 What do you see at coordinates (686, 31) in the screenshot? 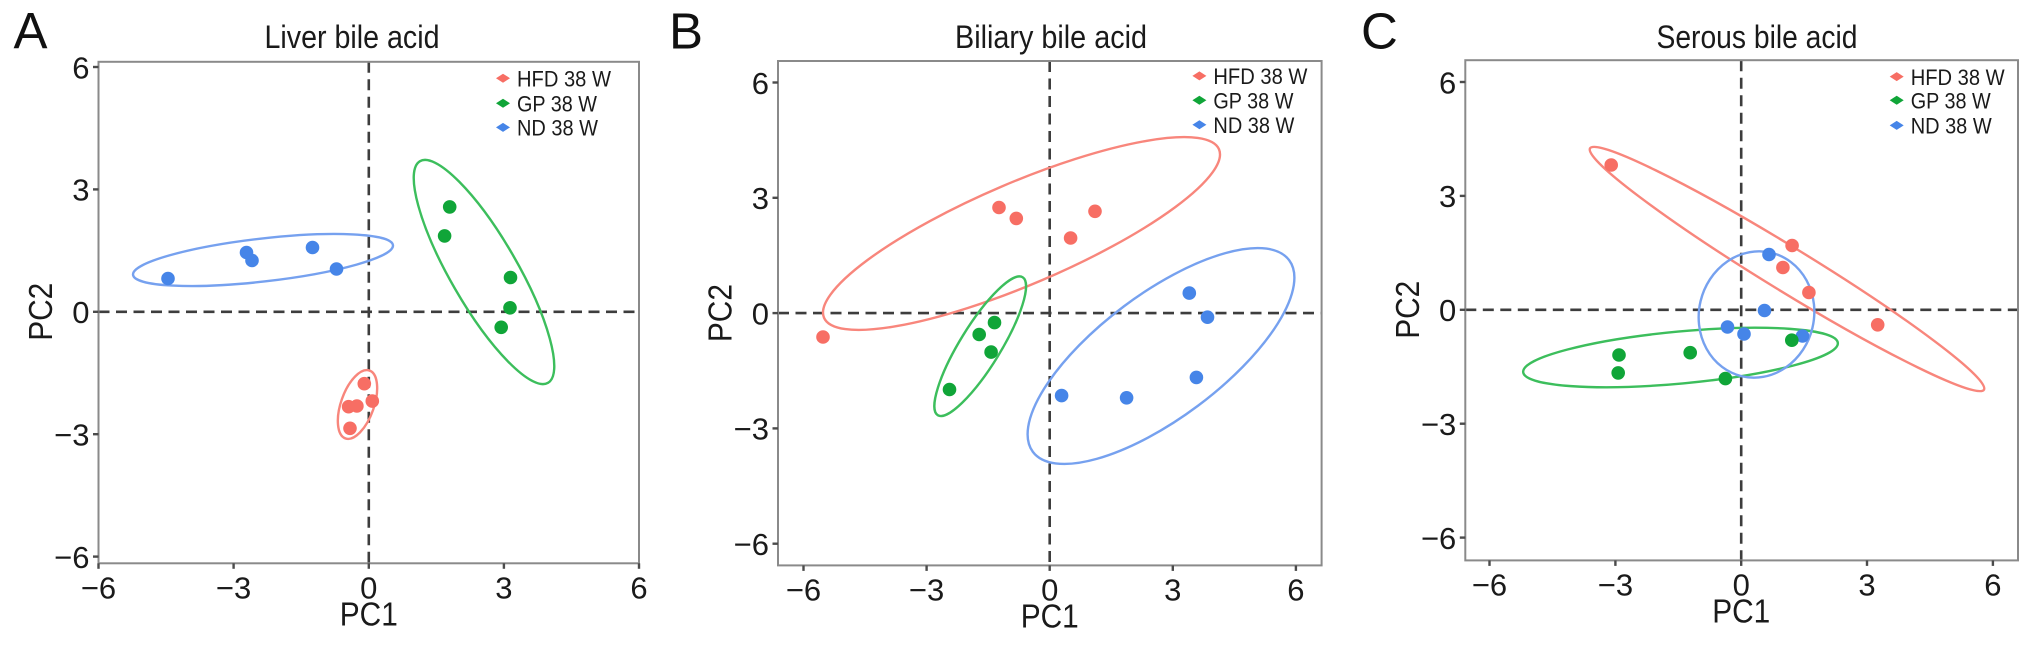
I see `svg-text: B` at bounding box center [686, 31].